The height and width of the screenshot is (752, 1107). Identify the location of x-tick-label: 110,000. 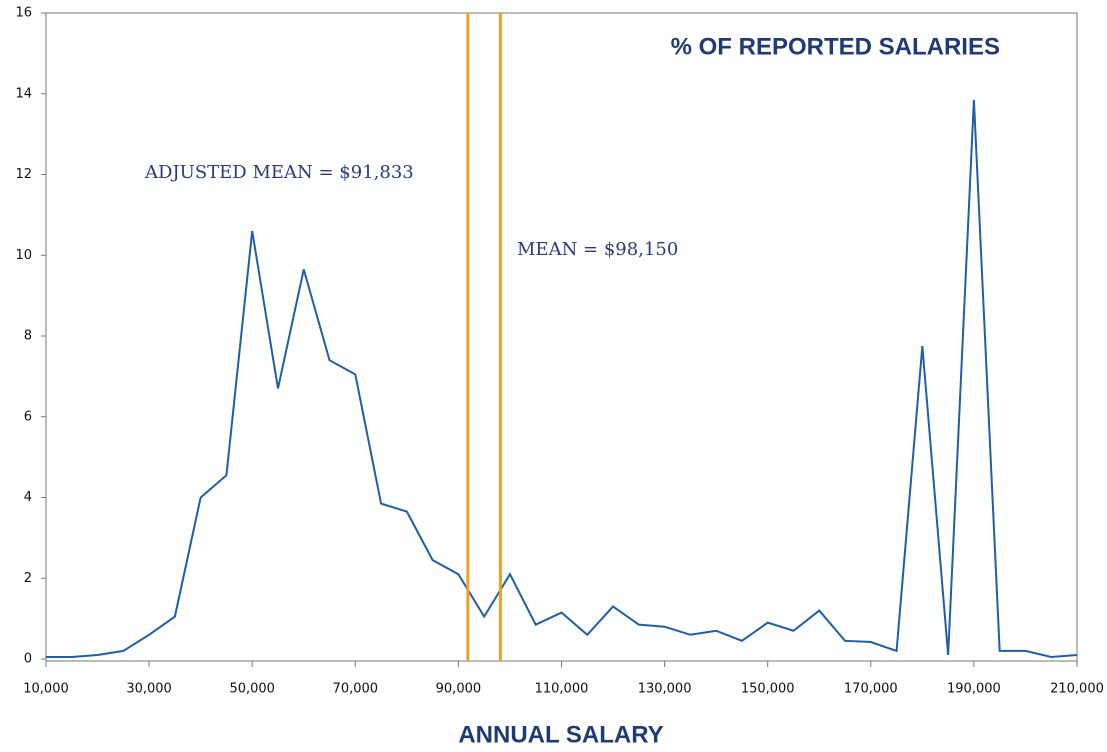
(562, 689).